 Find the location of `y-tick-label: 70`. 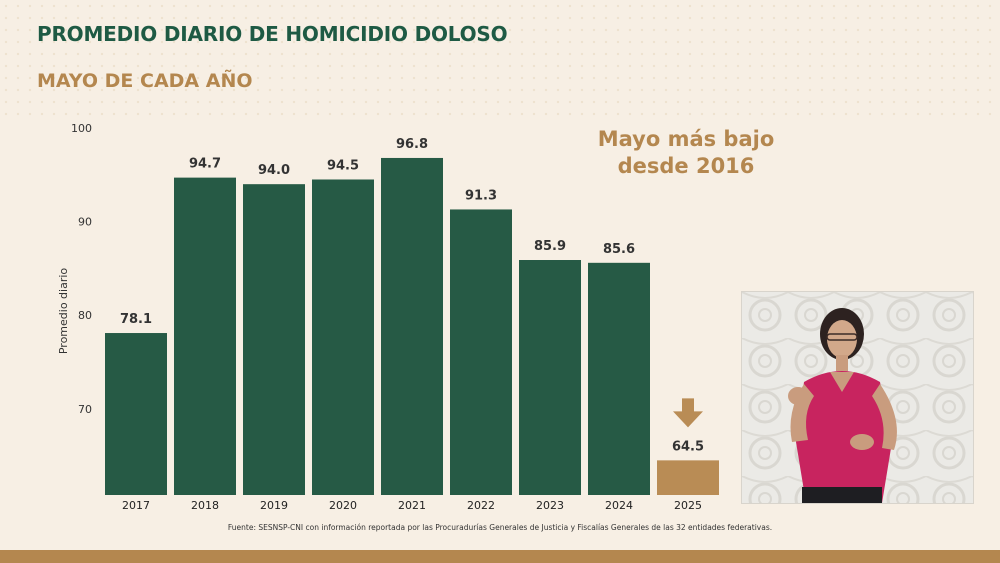

y-tick-label: 70 is located at coordinates (85, 409).